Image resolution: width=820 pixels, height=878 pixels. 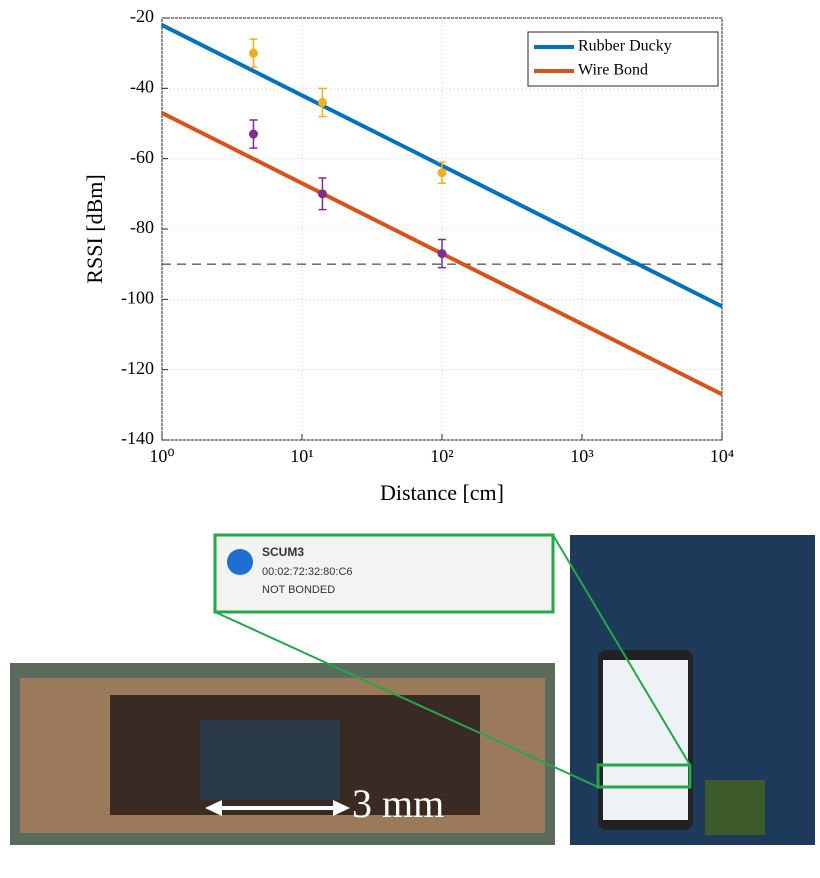 I want to click on x-tick-label: 10⁰, so click(x=161, y=456).